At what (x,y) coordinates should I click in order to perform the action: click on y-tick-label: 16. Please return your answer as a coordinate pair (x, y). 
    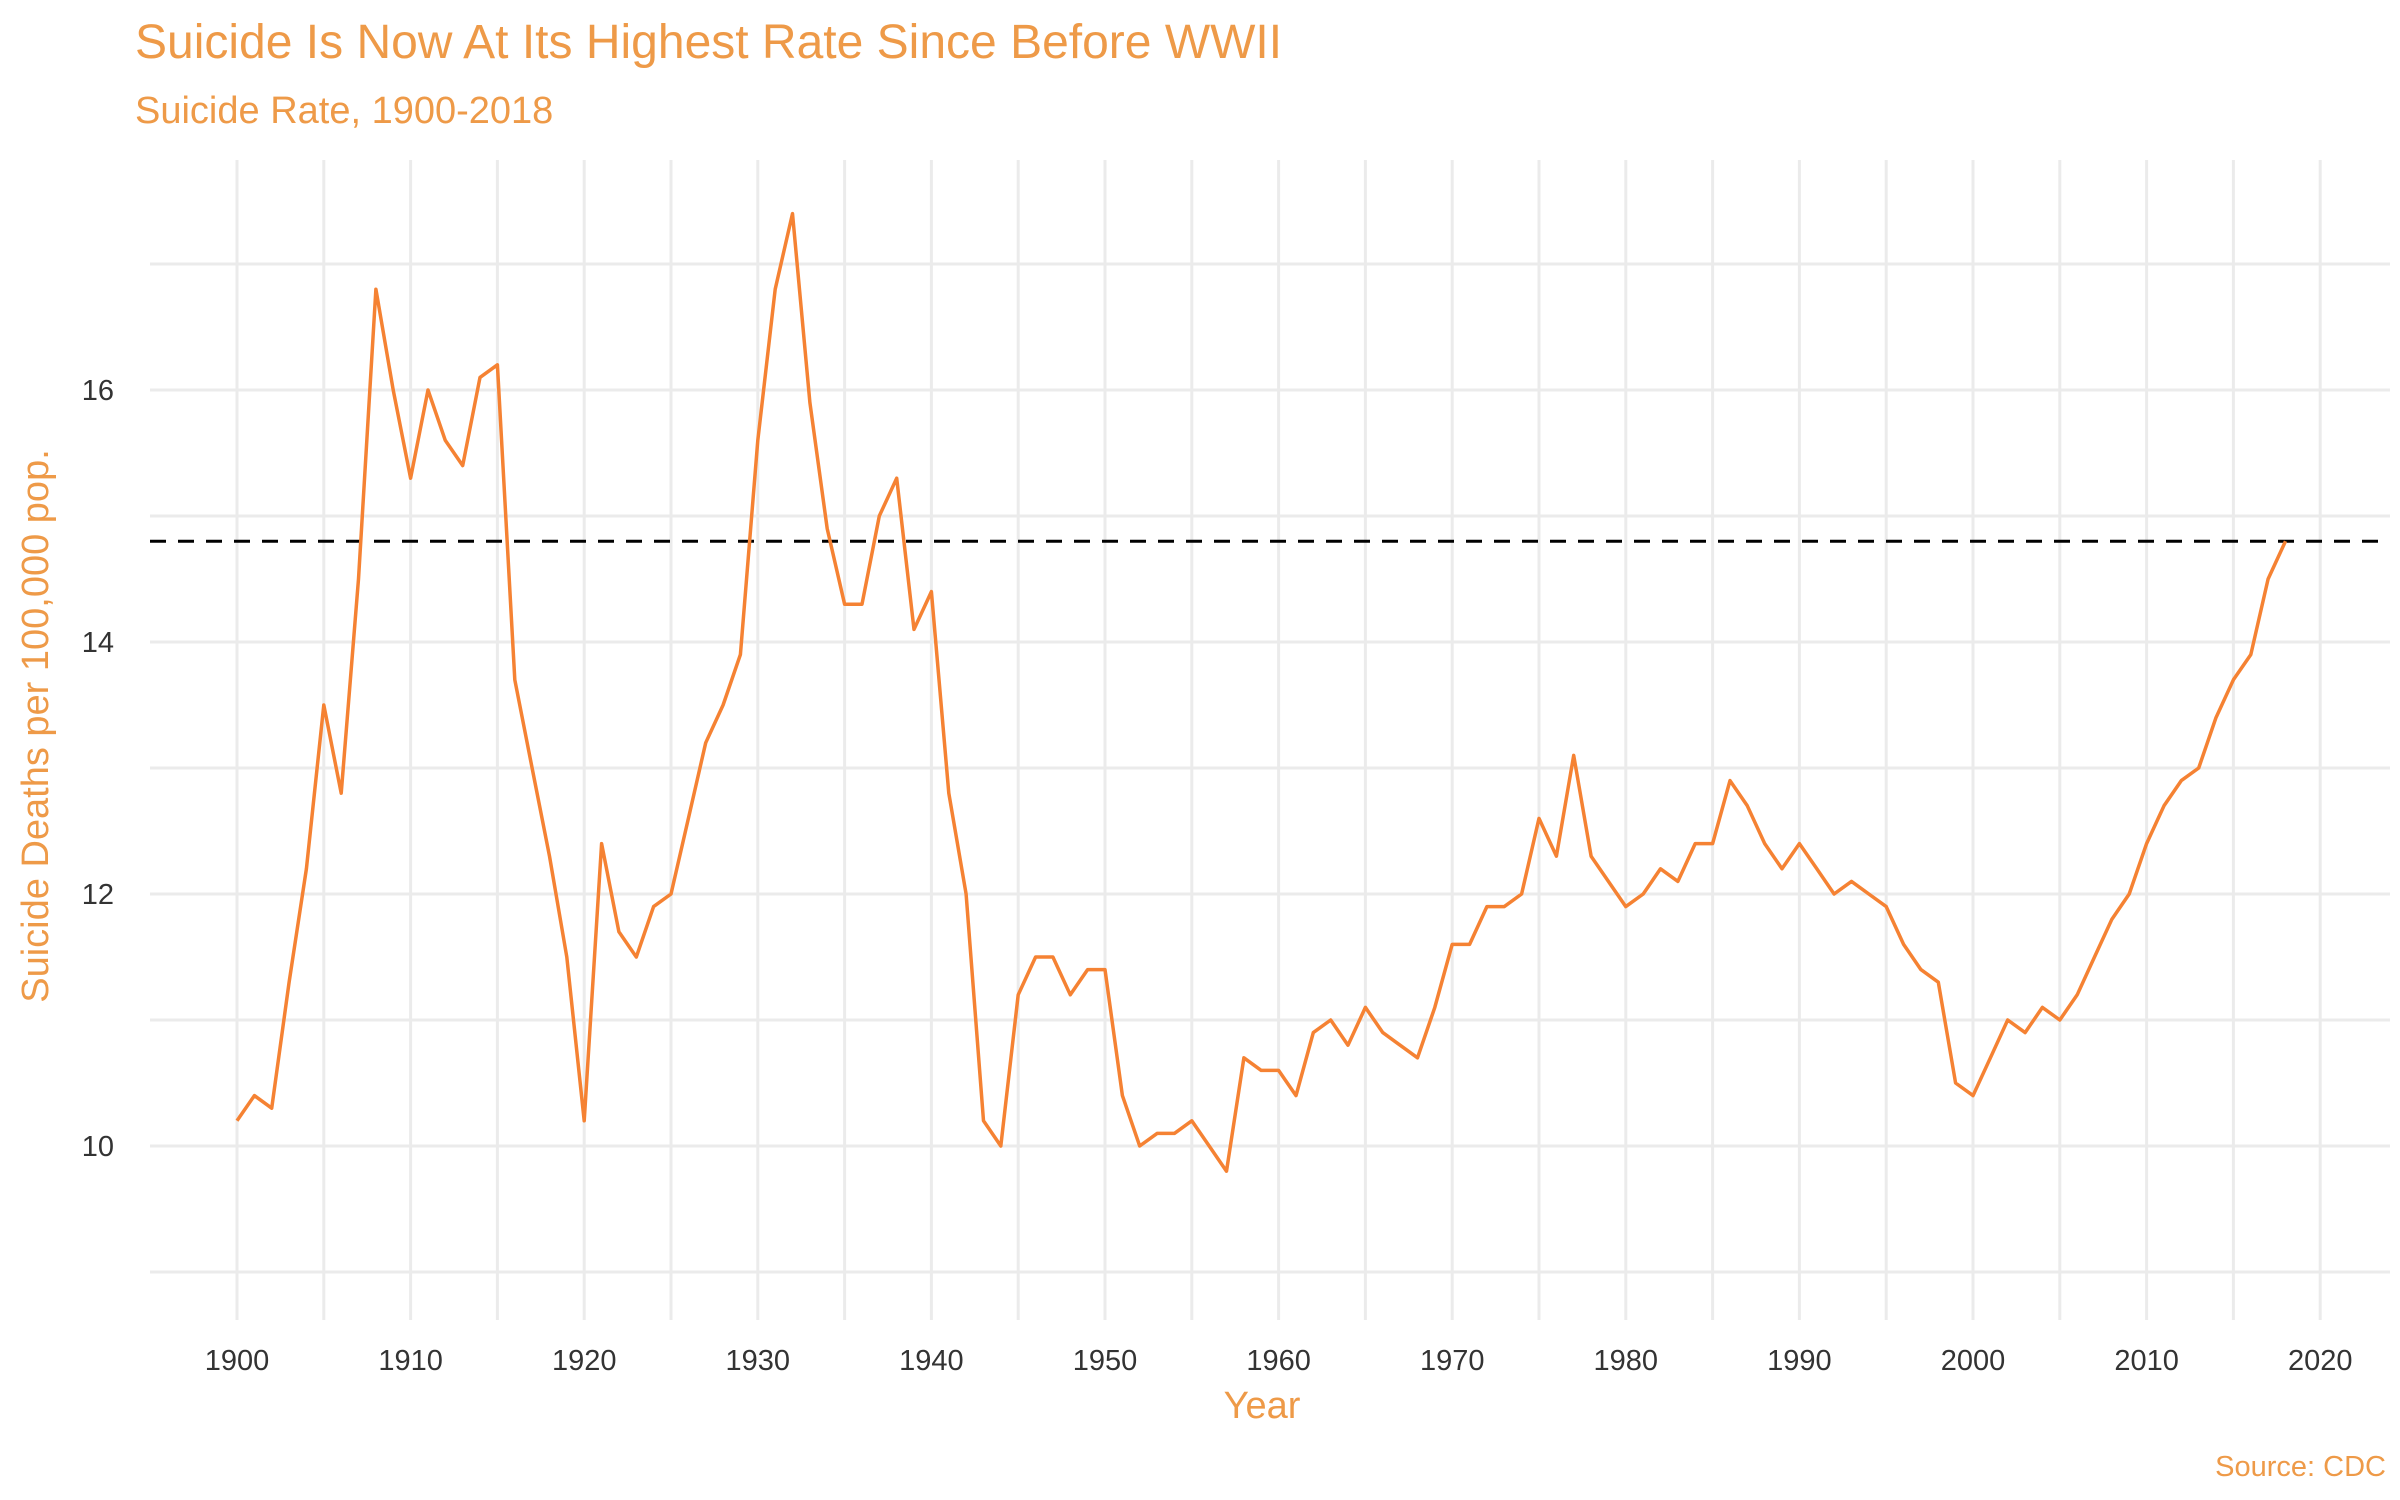
    Looking at the image, I should click on (98, 391).